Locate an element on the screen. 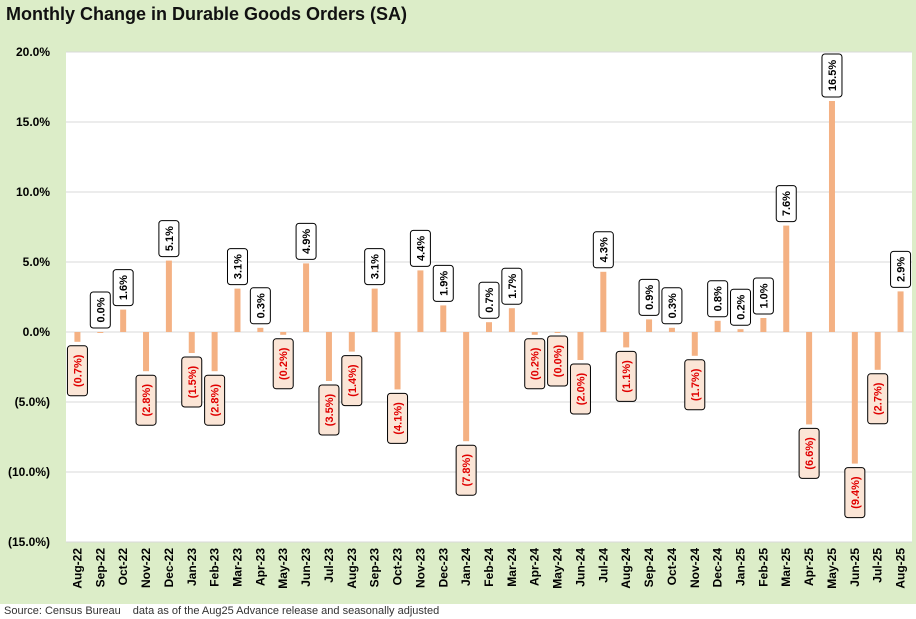  data-label-text: (2.7%) is located at coordinates (879, 398).